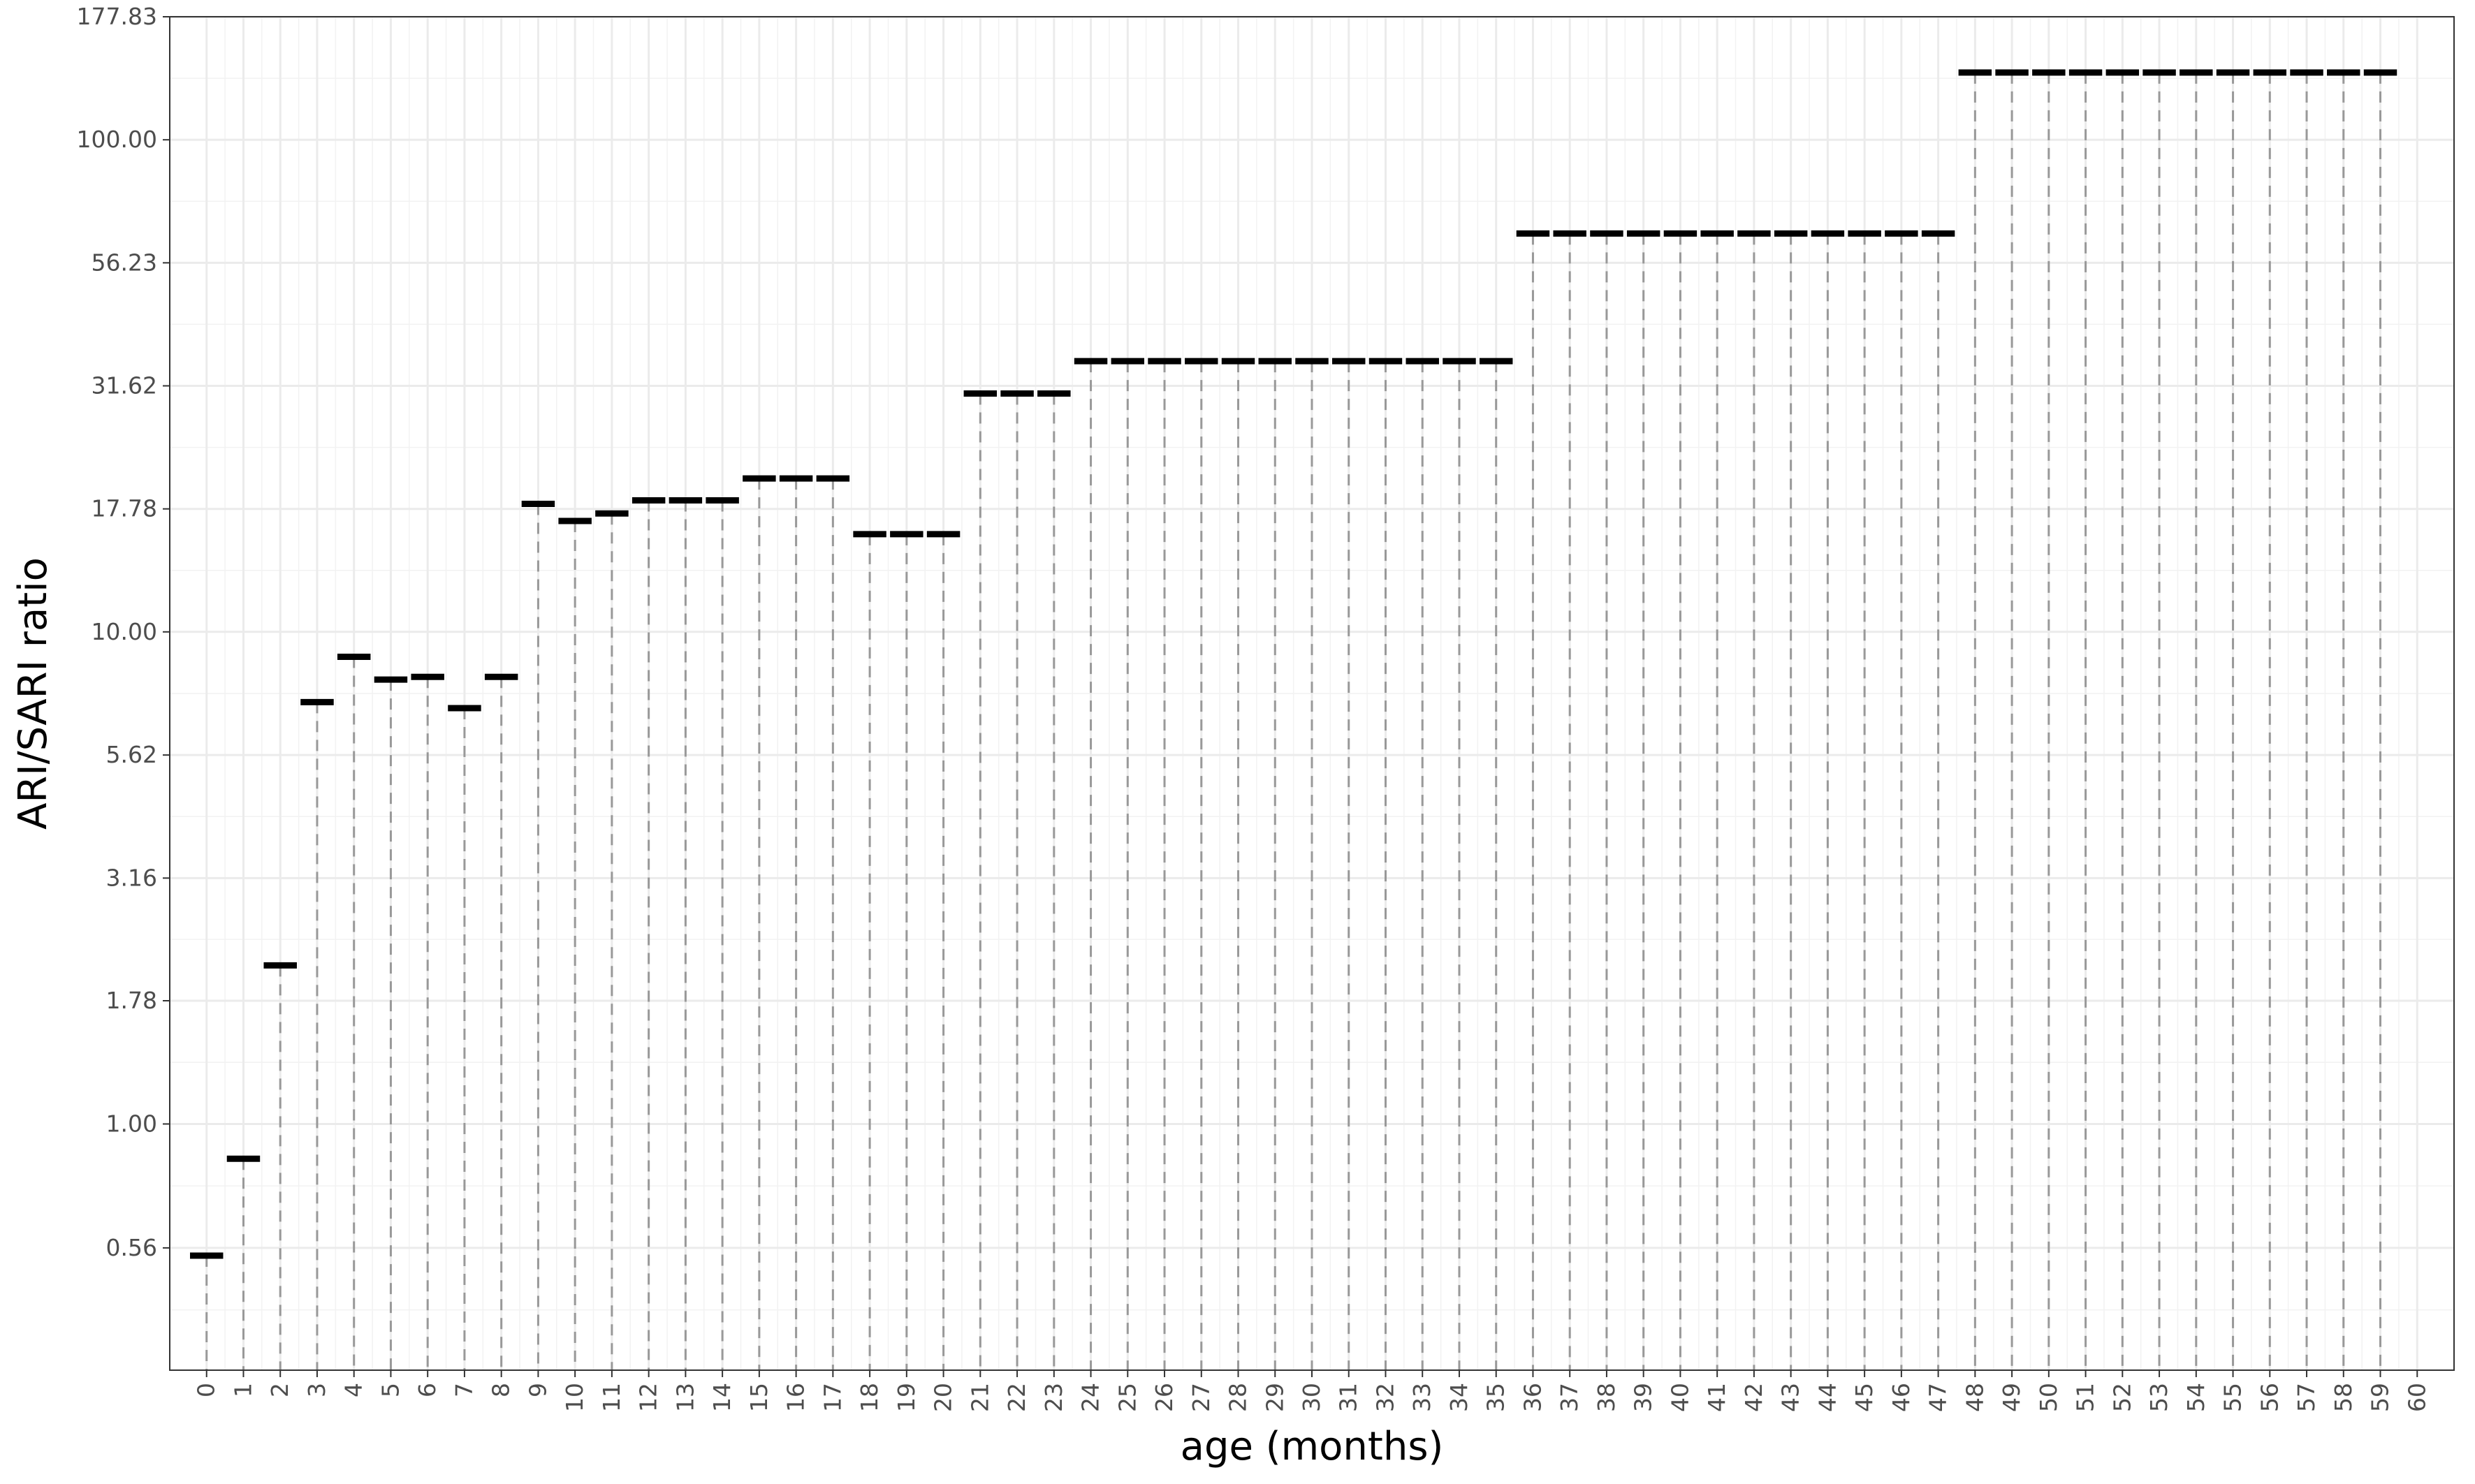 The width and height of the screenshot is (2475, 1484). I want to click on x-tick-label: 41, so click(1716, 1397).